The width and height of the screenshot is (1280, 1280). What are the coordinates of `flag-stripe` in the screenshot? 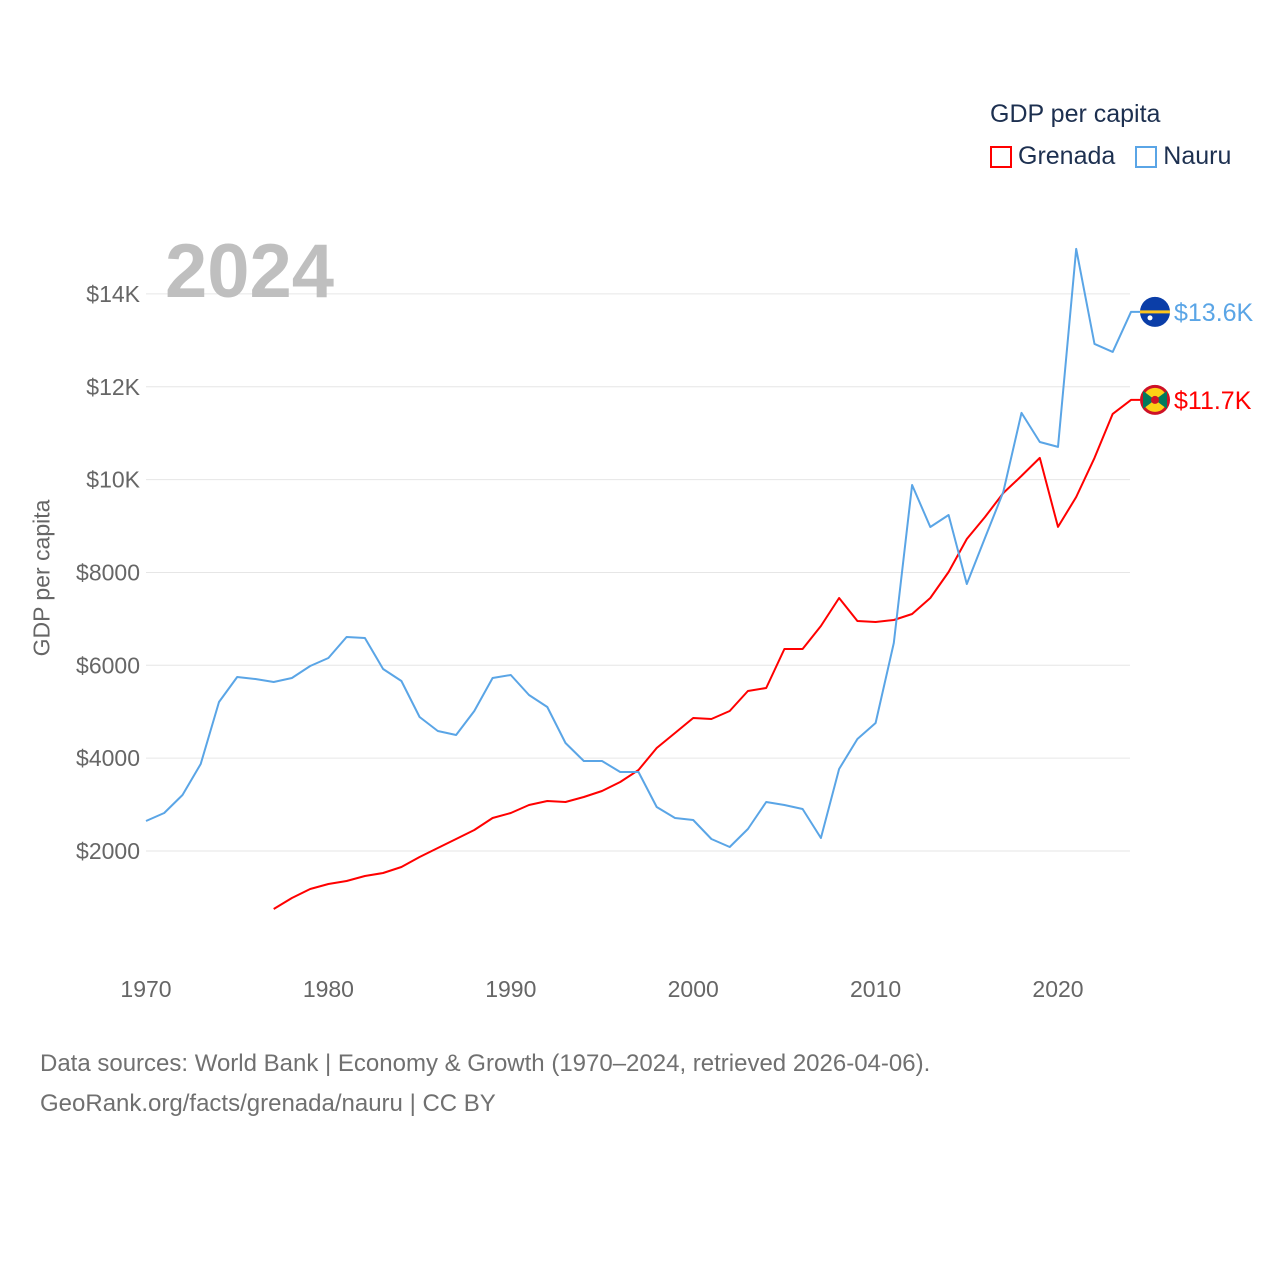 It's located at (1155, 312).